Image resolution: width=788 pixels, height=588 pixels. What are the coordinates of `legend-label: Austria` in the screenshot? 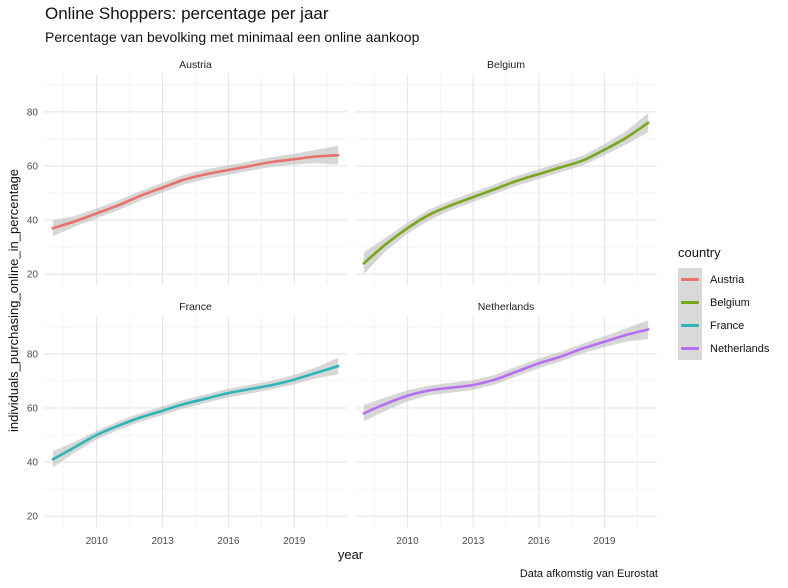 It's located at (727, 279).